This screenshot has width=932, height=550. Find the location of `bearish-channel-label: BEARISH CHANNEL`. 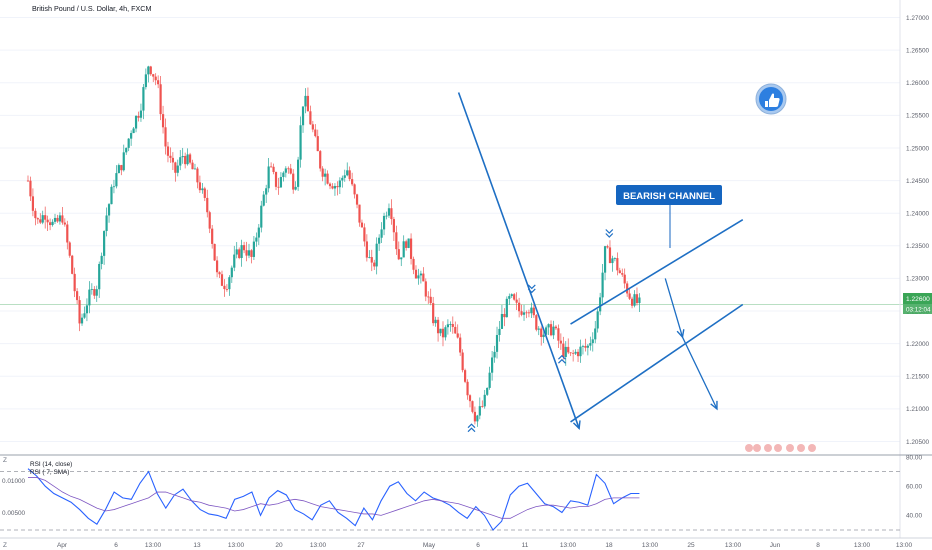

bearish-channel-label: BEARISH CHANNEL is located at coordinates (669, 216).